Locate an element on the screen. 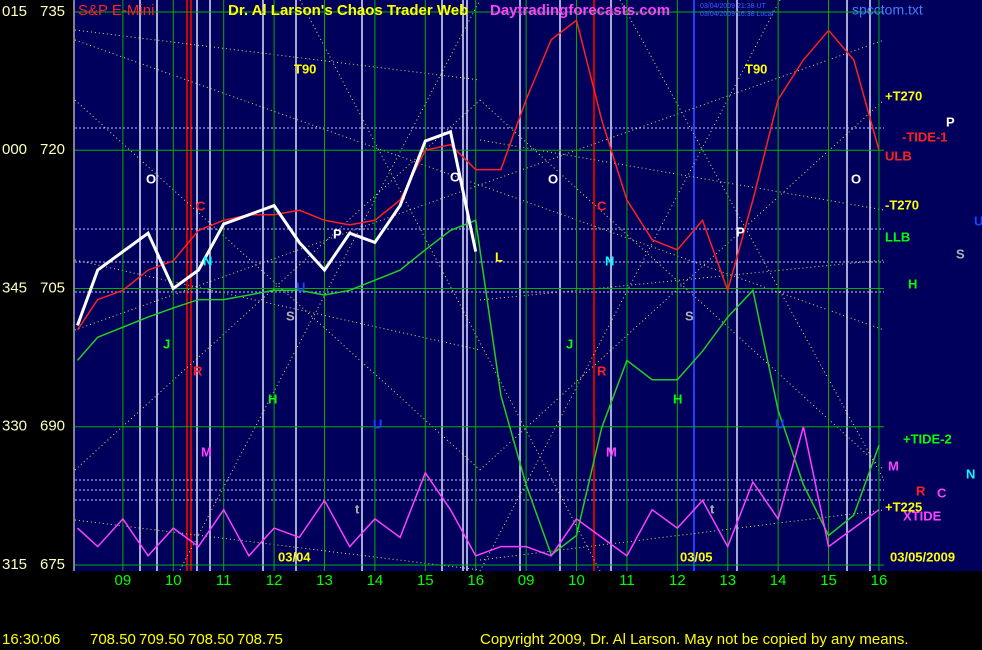 This screenshot has height=650, width=982. annotation: -T270 is located at coordinates (902, 204).